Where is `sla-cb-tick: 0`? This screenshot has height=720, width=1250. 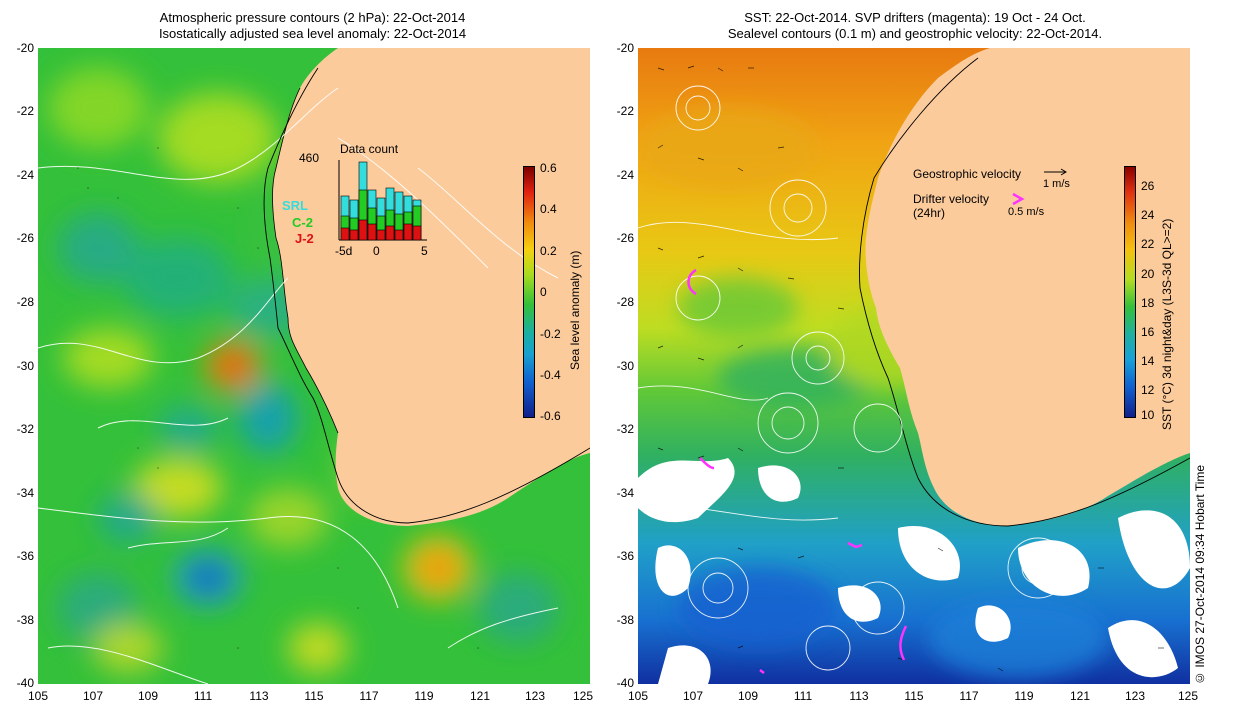
sla-cb-tick: 0 is located at coordinates (543, 292).